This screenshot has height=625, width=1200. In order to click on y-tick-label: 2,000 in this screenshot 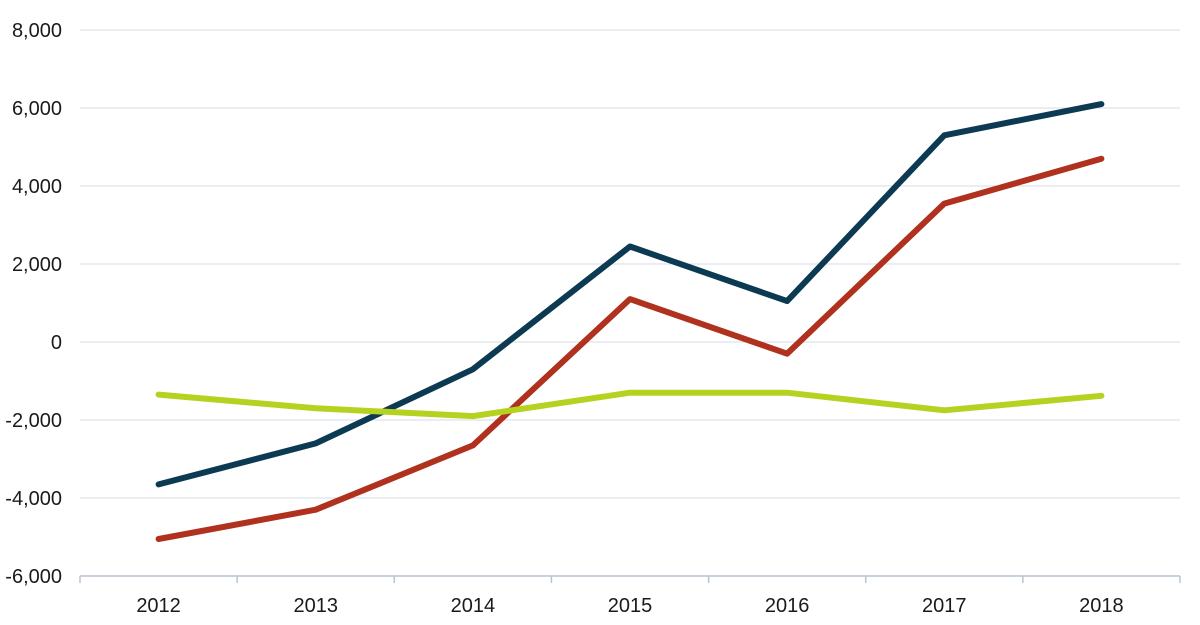, I will do `click(37, 265)`.